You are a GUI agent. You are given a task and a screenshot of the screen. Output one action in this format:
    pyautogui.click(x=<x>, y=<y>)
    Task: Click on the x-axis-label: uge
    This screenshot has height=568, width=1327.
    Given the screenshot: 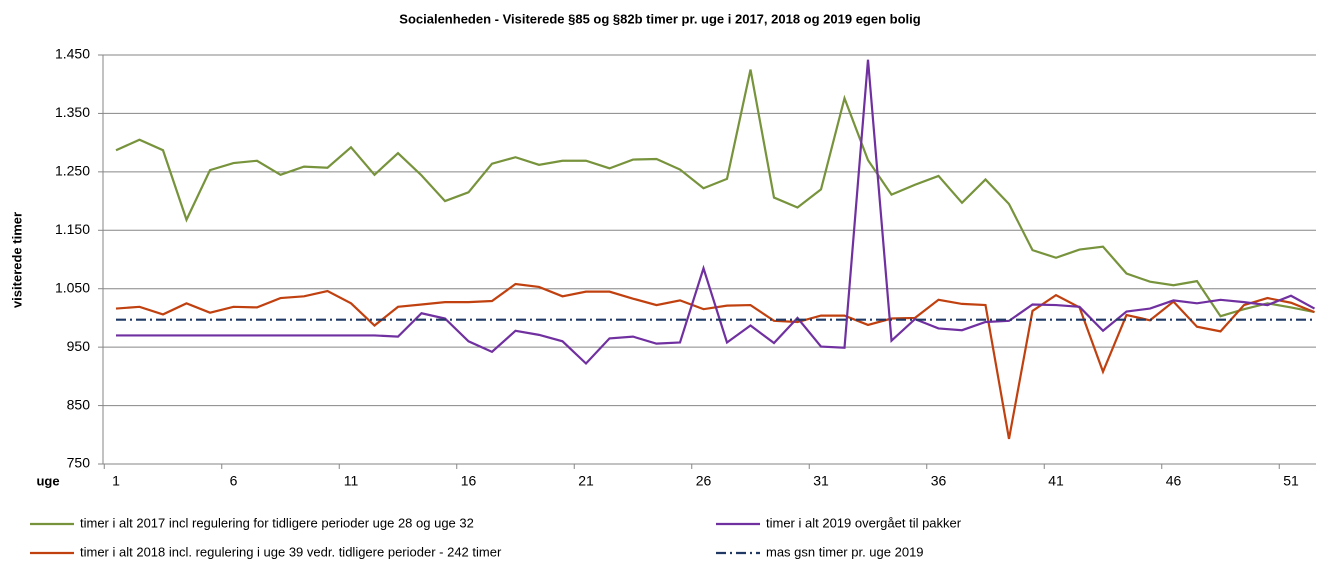 What is the action you would take?
    pyautogui.click(x=47, y=480)
    